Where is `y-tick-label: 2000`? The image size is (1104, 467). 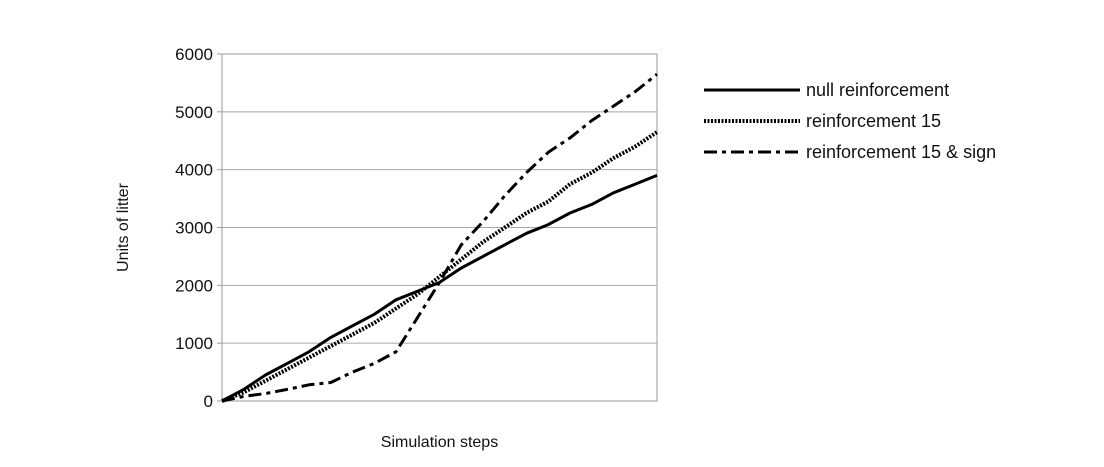 y-tick-label: 2000 is located at coordinates (194, 285).